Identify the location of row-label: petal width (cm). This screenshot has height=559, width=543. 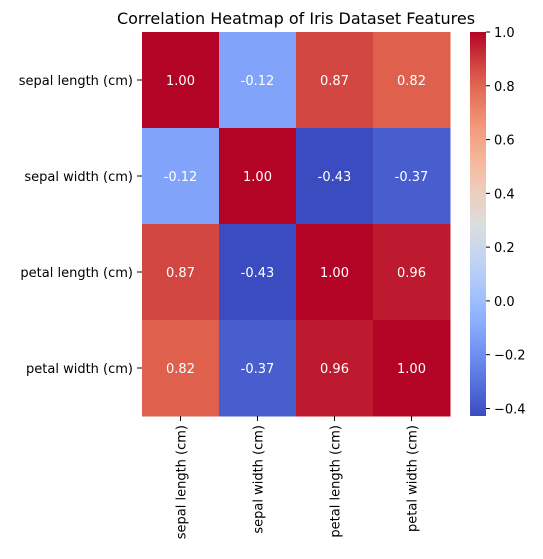
(79, 369).